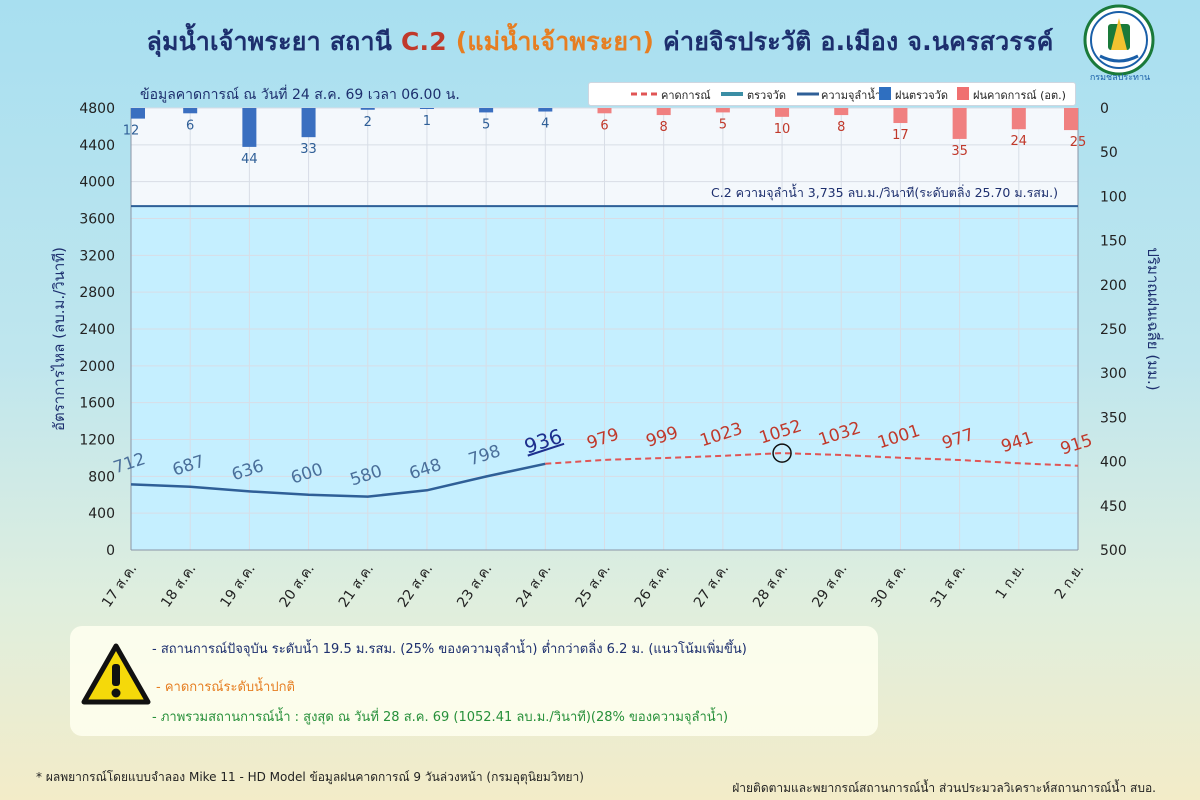  What do you see at coordinates (921, 95) in the screenshot?
I see `legend-rain-observed: ฝนตรวจวัด` at bounding box center [921, 95].